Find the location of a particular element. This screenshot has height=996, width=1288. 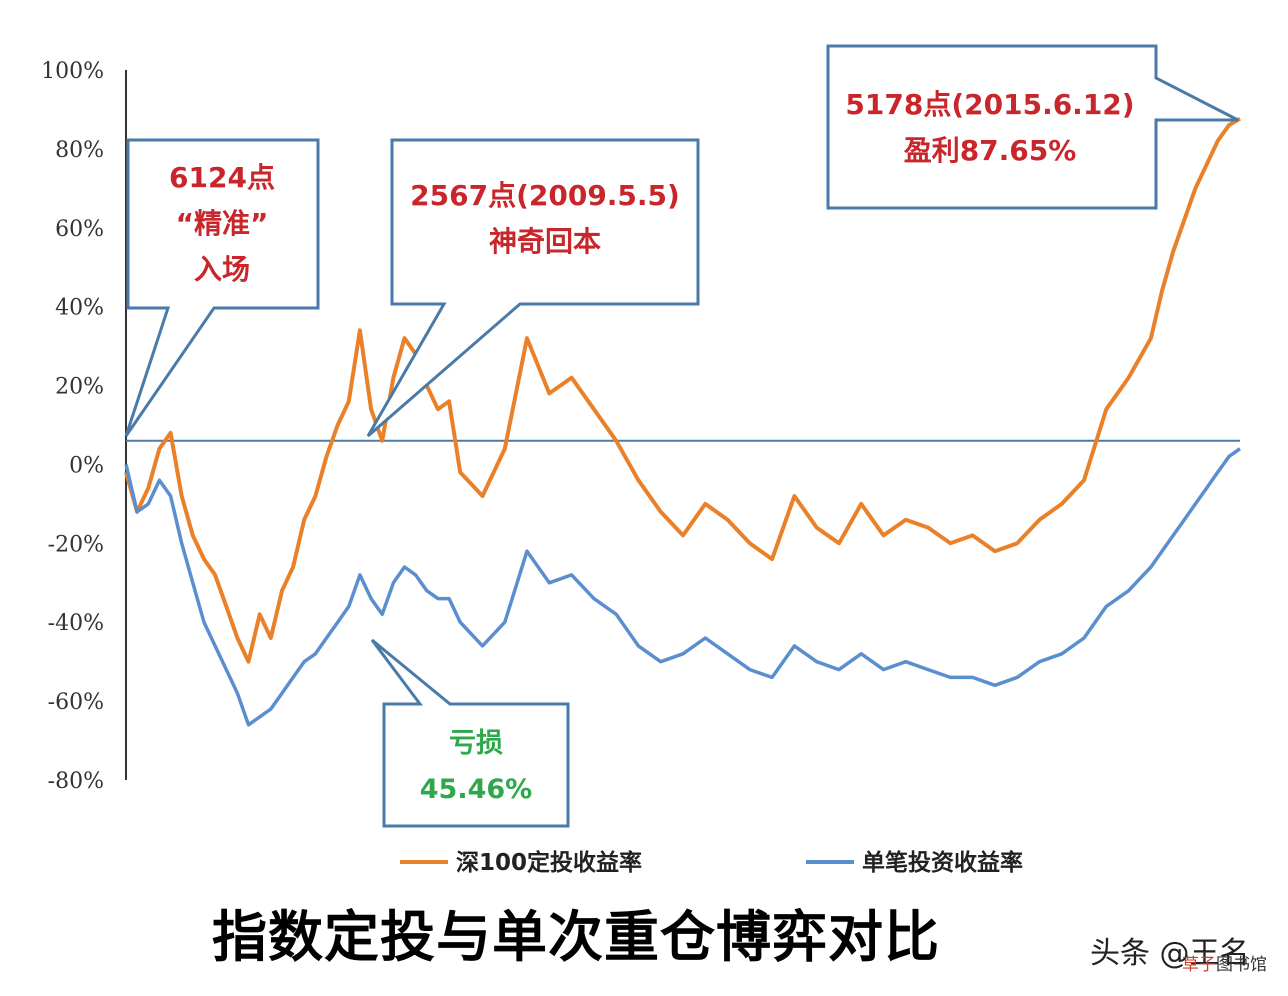

callout-loss-line-1: 亏损 is located at coordinates (476, 743).